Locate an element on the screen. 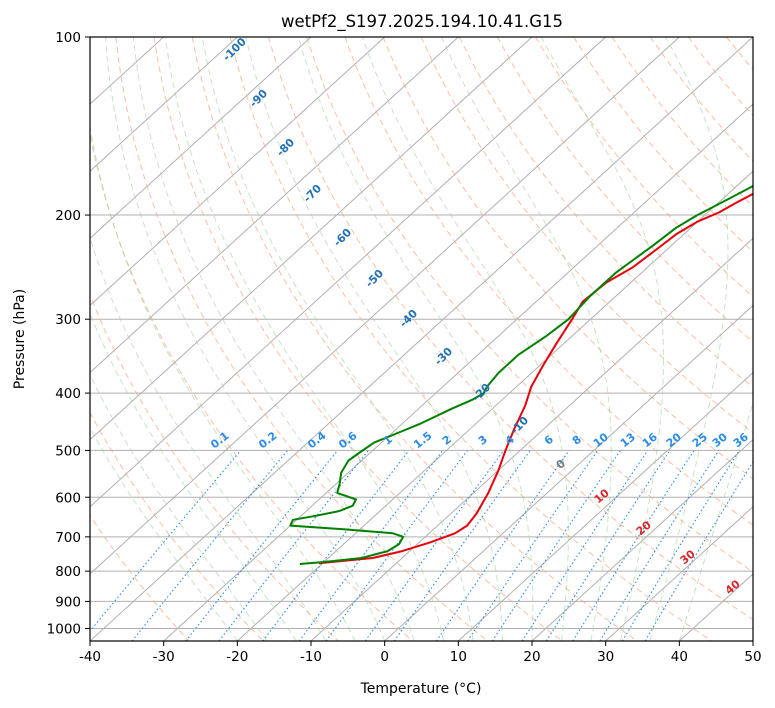 The height and width of the screenshot is (708, 775). x-tick-label: -30 is located at coordinates (164, 657).